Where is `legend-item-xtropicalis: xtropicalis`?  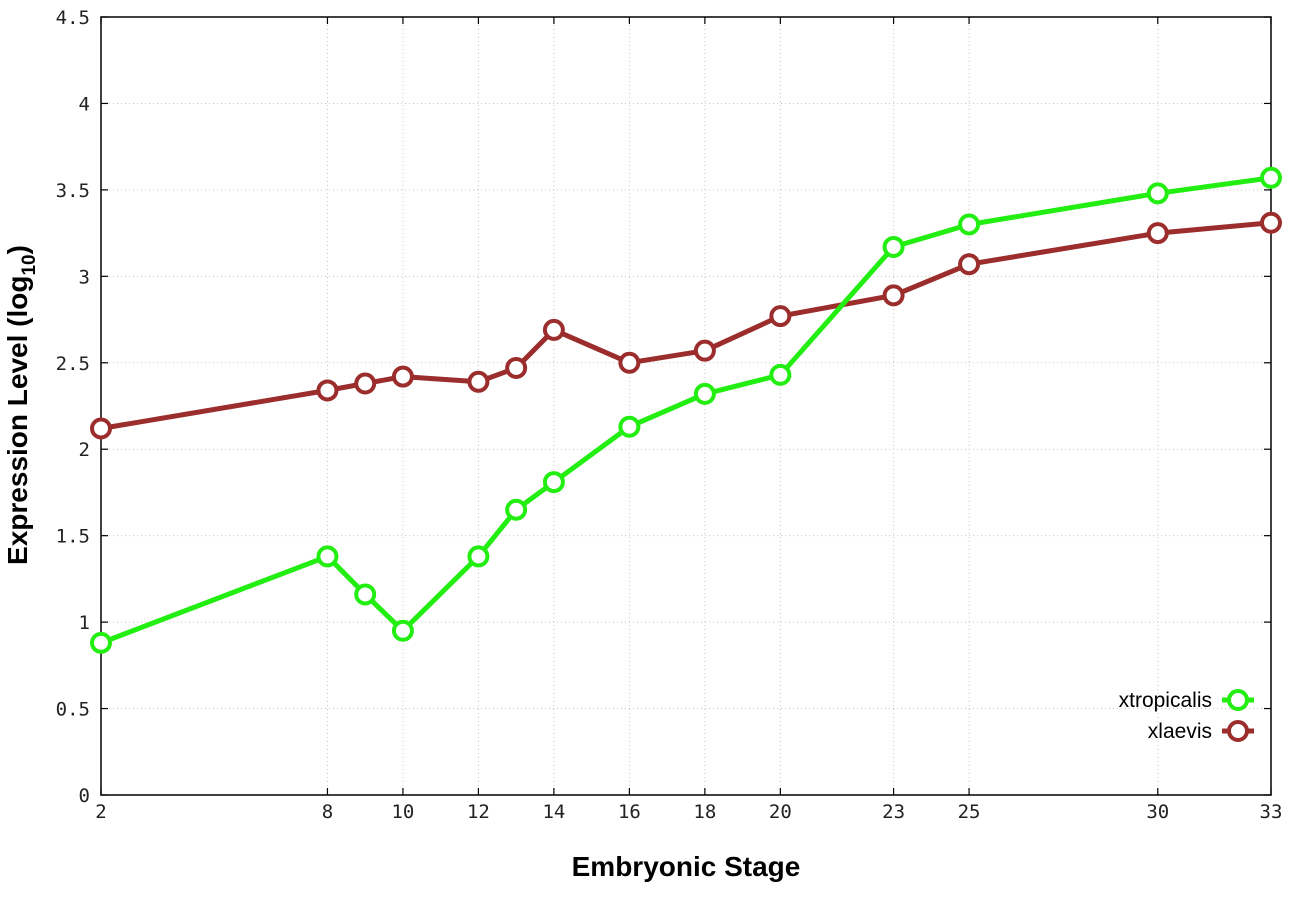
legend-item-xtropicalis: xtropicalis is located at coordinates (1186, 700).